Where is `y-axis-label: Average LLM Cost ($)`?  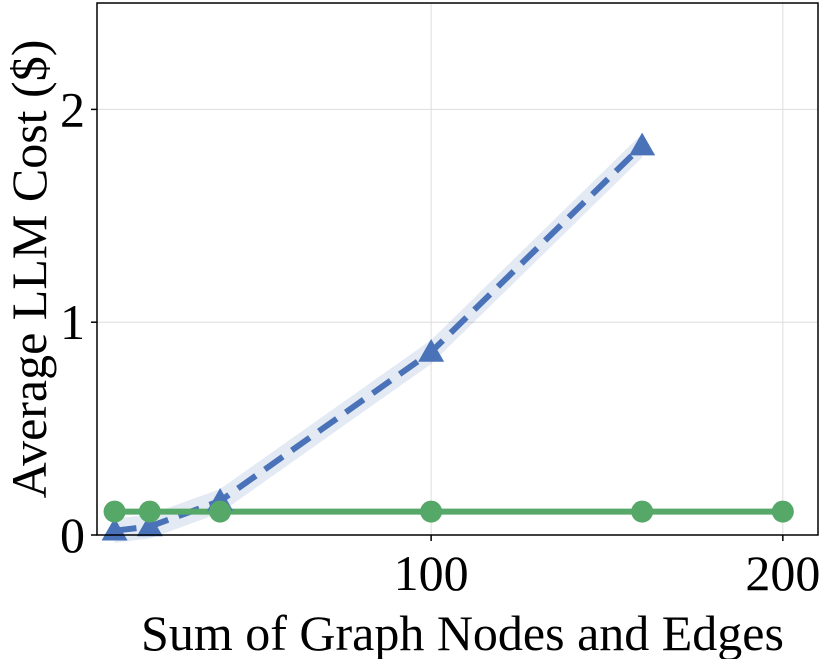 y-axis-label: Average LLM Cost ($) is located at coordinates (29, 269).